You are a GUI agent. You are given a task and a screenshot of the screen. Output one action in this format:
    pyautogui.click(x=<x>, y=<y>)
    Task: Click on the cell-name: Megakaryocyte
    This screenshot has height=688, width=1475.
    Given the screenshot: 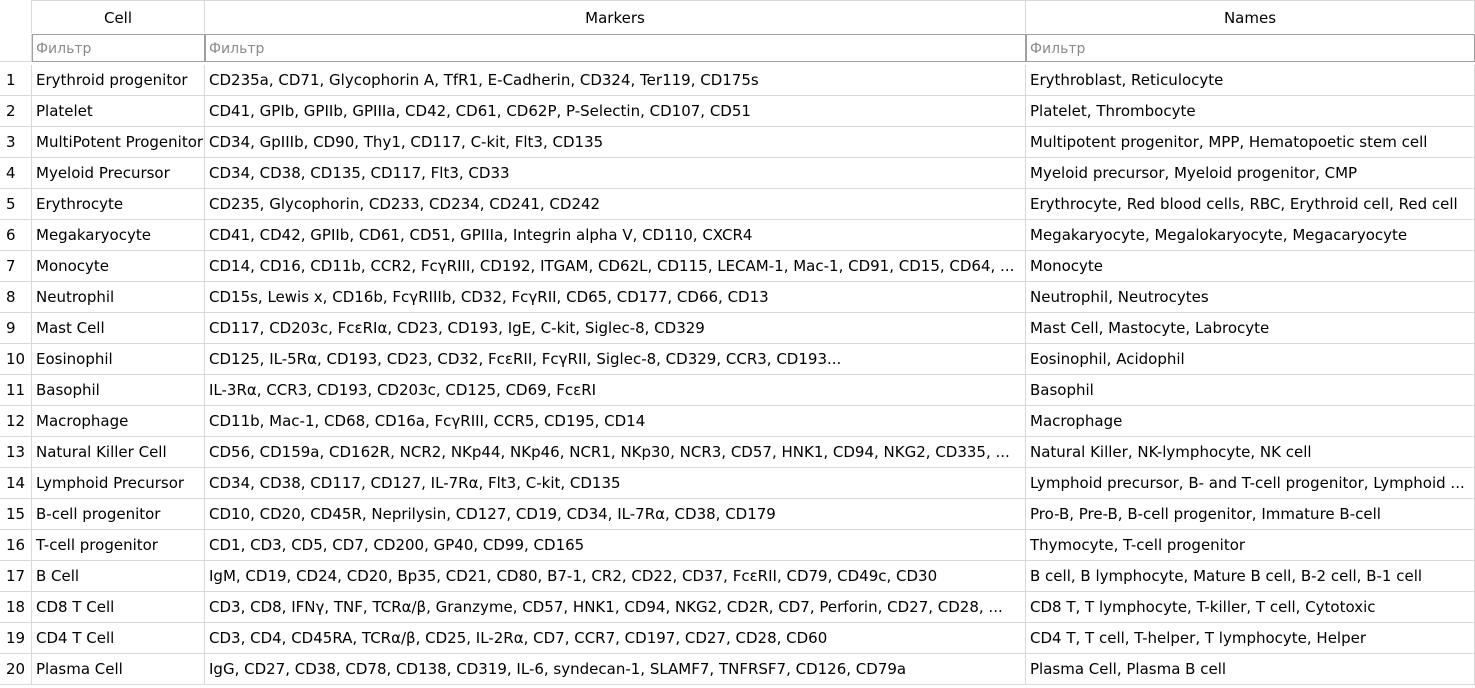 What is the action you would take?
    pyautogui.click(x=118, y=235)
    